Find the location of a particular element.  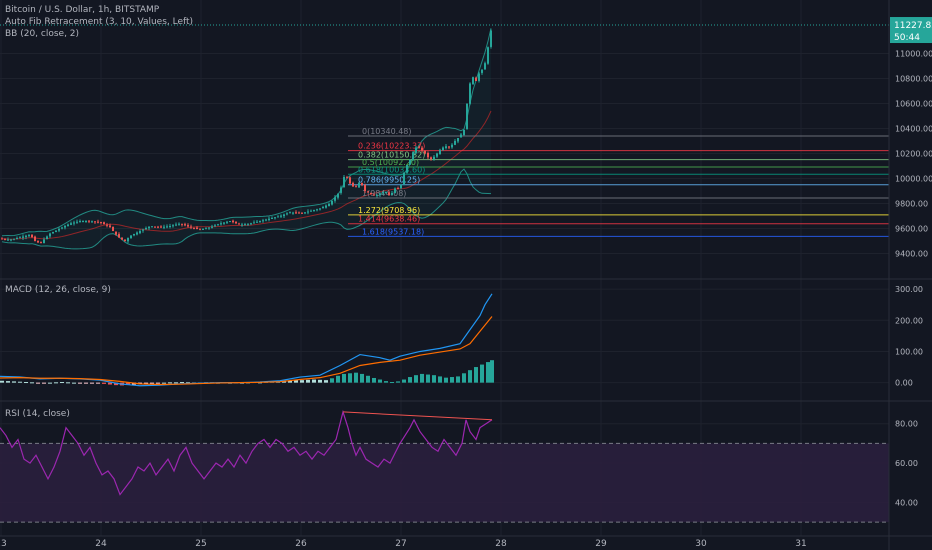

fib-level-label: 1.414(9638.46) is located at coordinates (389, 219).